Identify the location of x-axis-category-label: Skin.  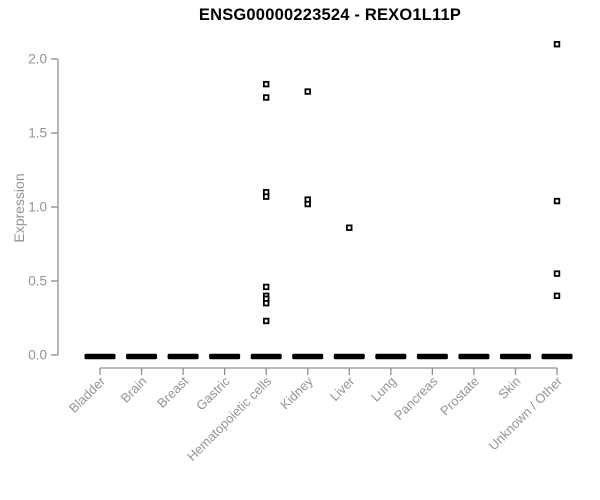
(509, 388).